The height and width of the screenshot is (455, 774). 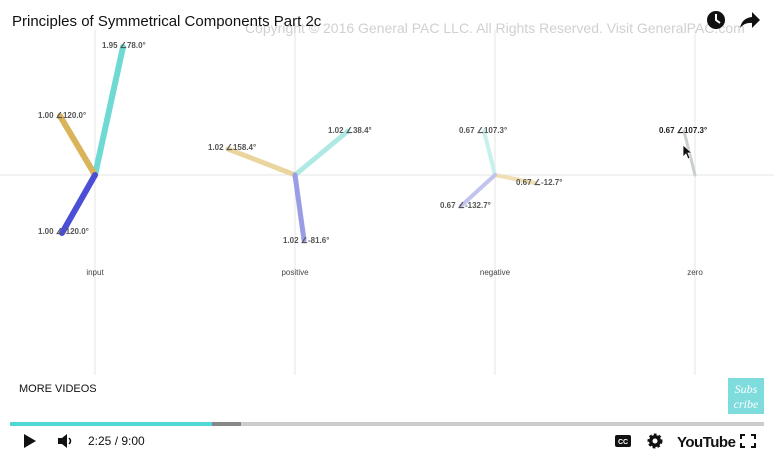 I want to click on captions-button: CC, so click(x=623, y=441).